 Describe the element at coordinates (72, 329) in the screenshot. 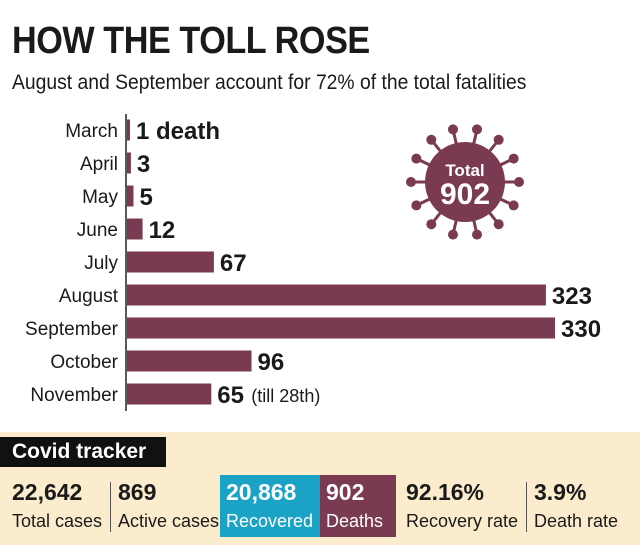

I see `category-label: September` at that location.